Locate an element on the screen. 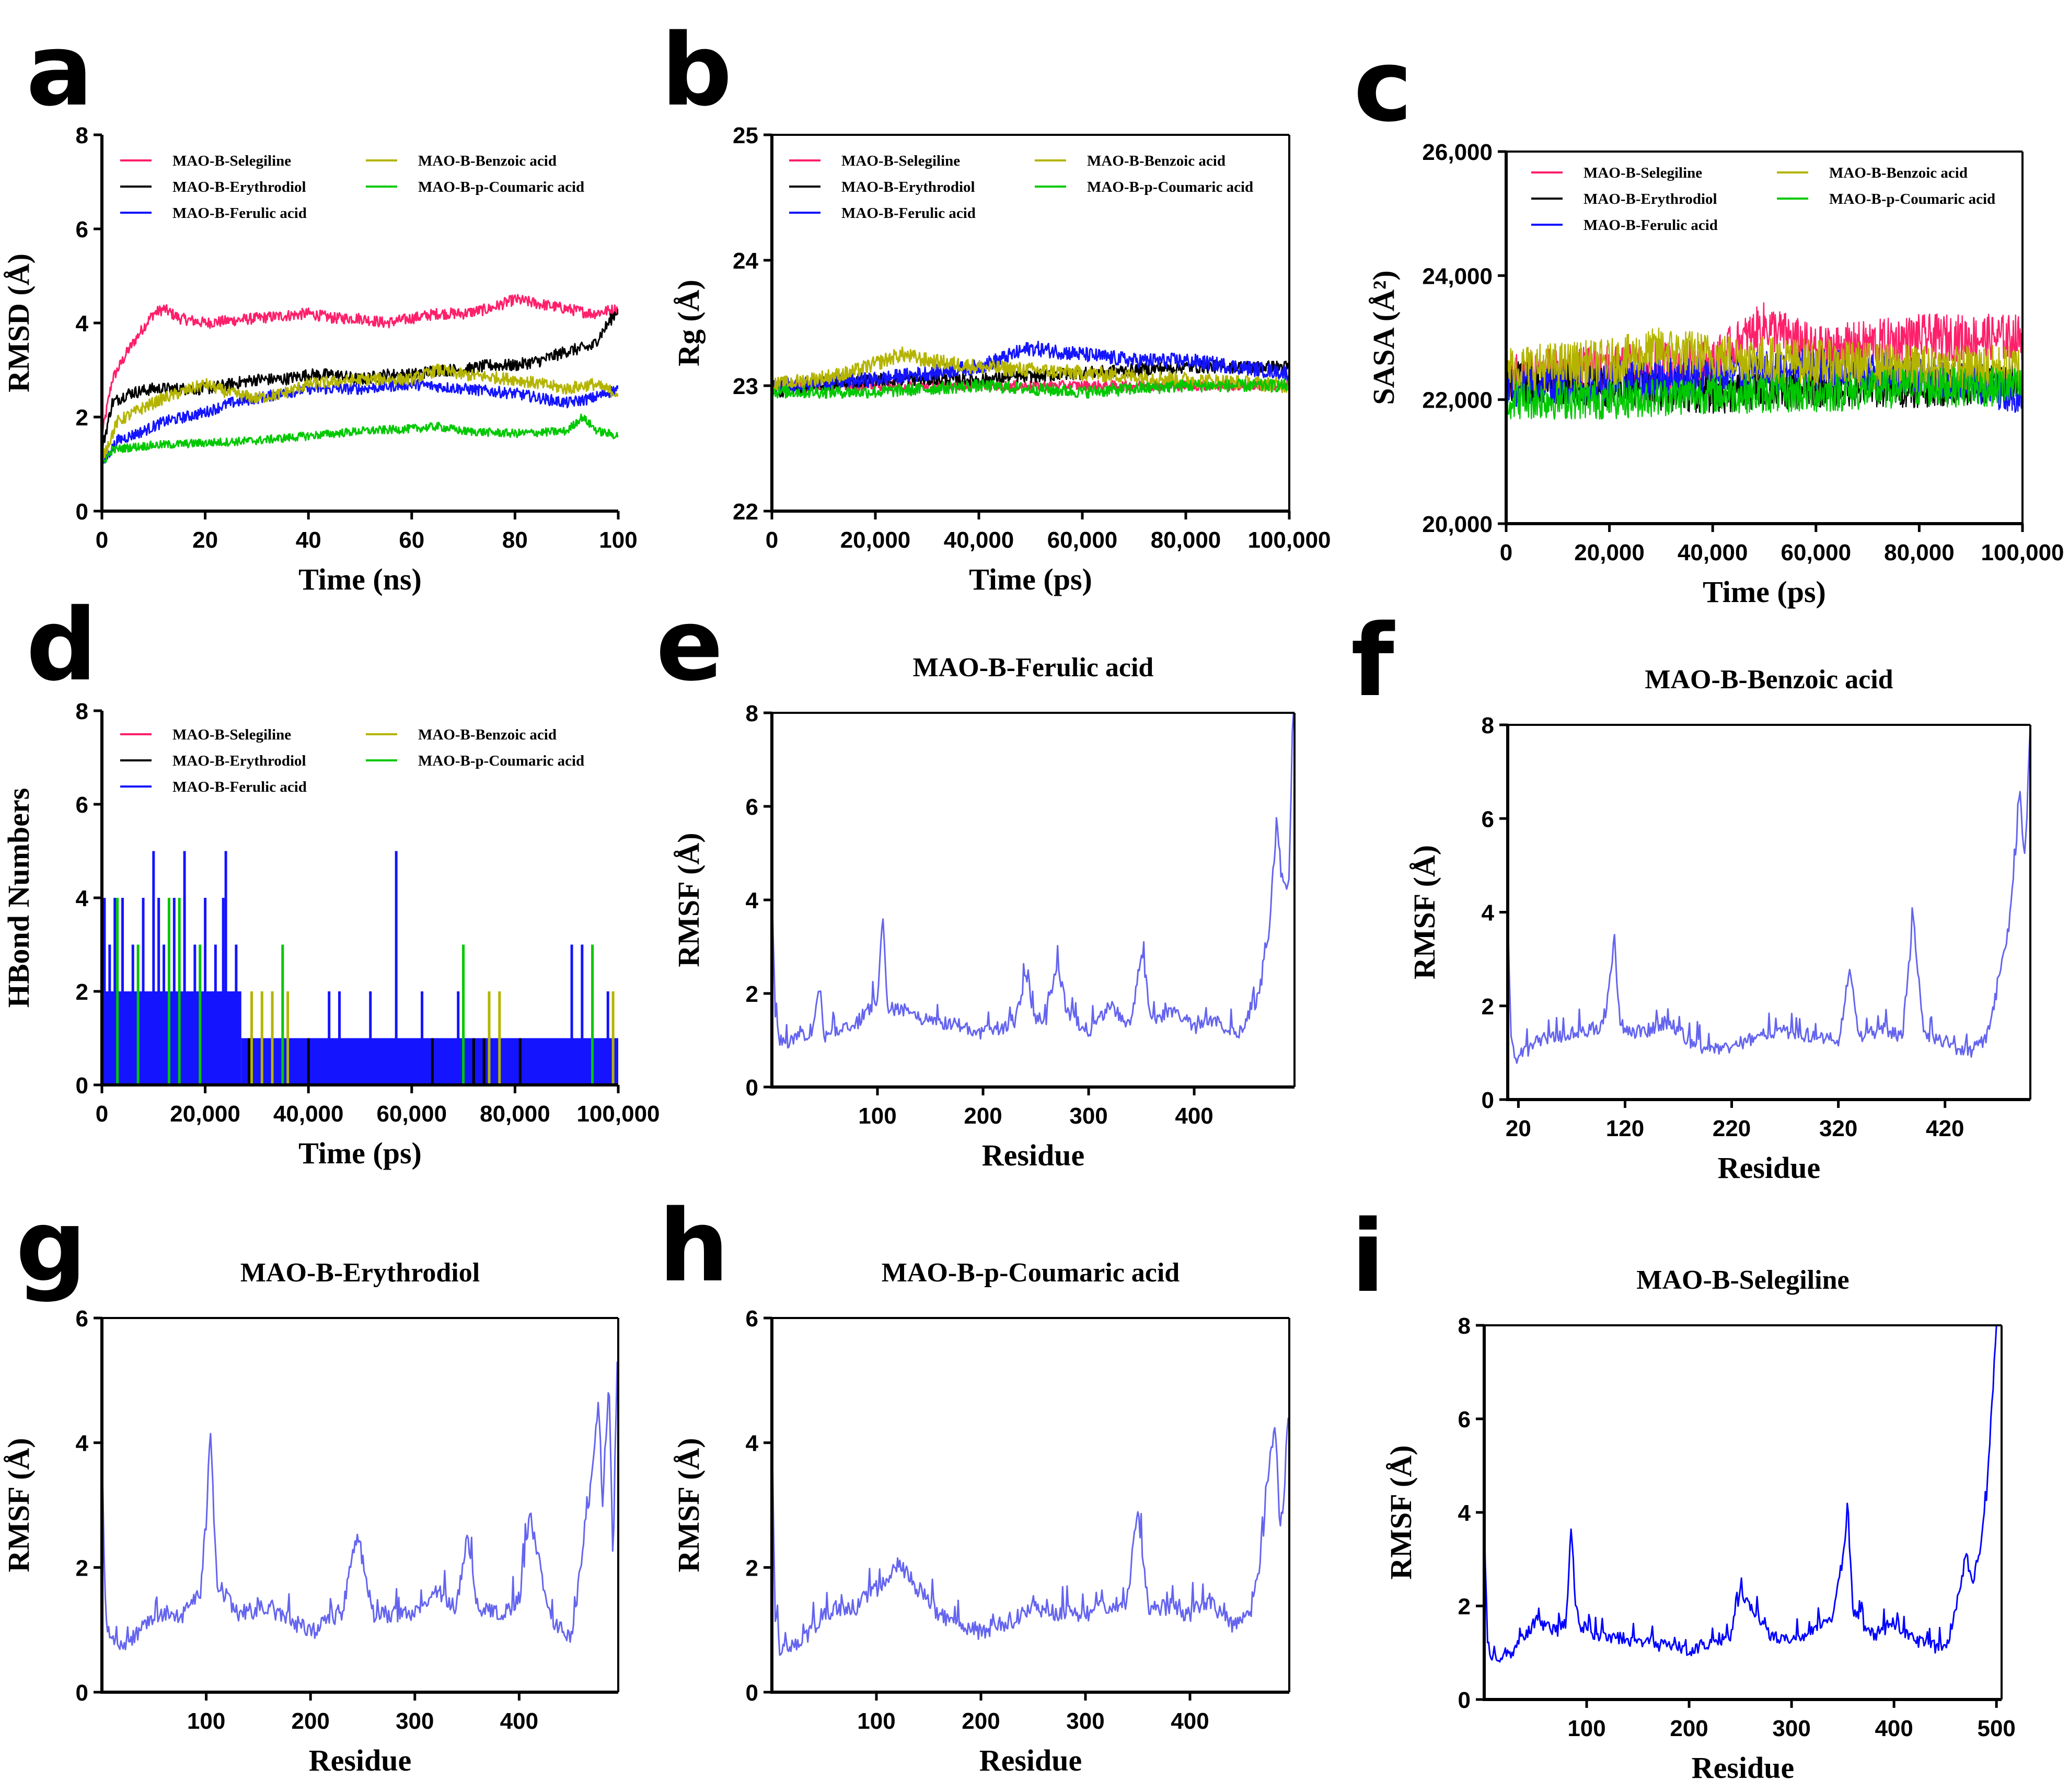 This screenshot has height=1792, width=2069. series-line-mao-b-benzoic-acid is located at coordinates (360, 413).